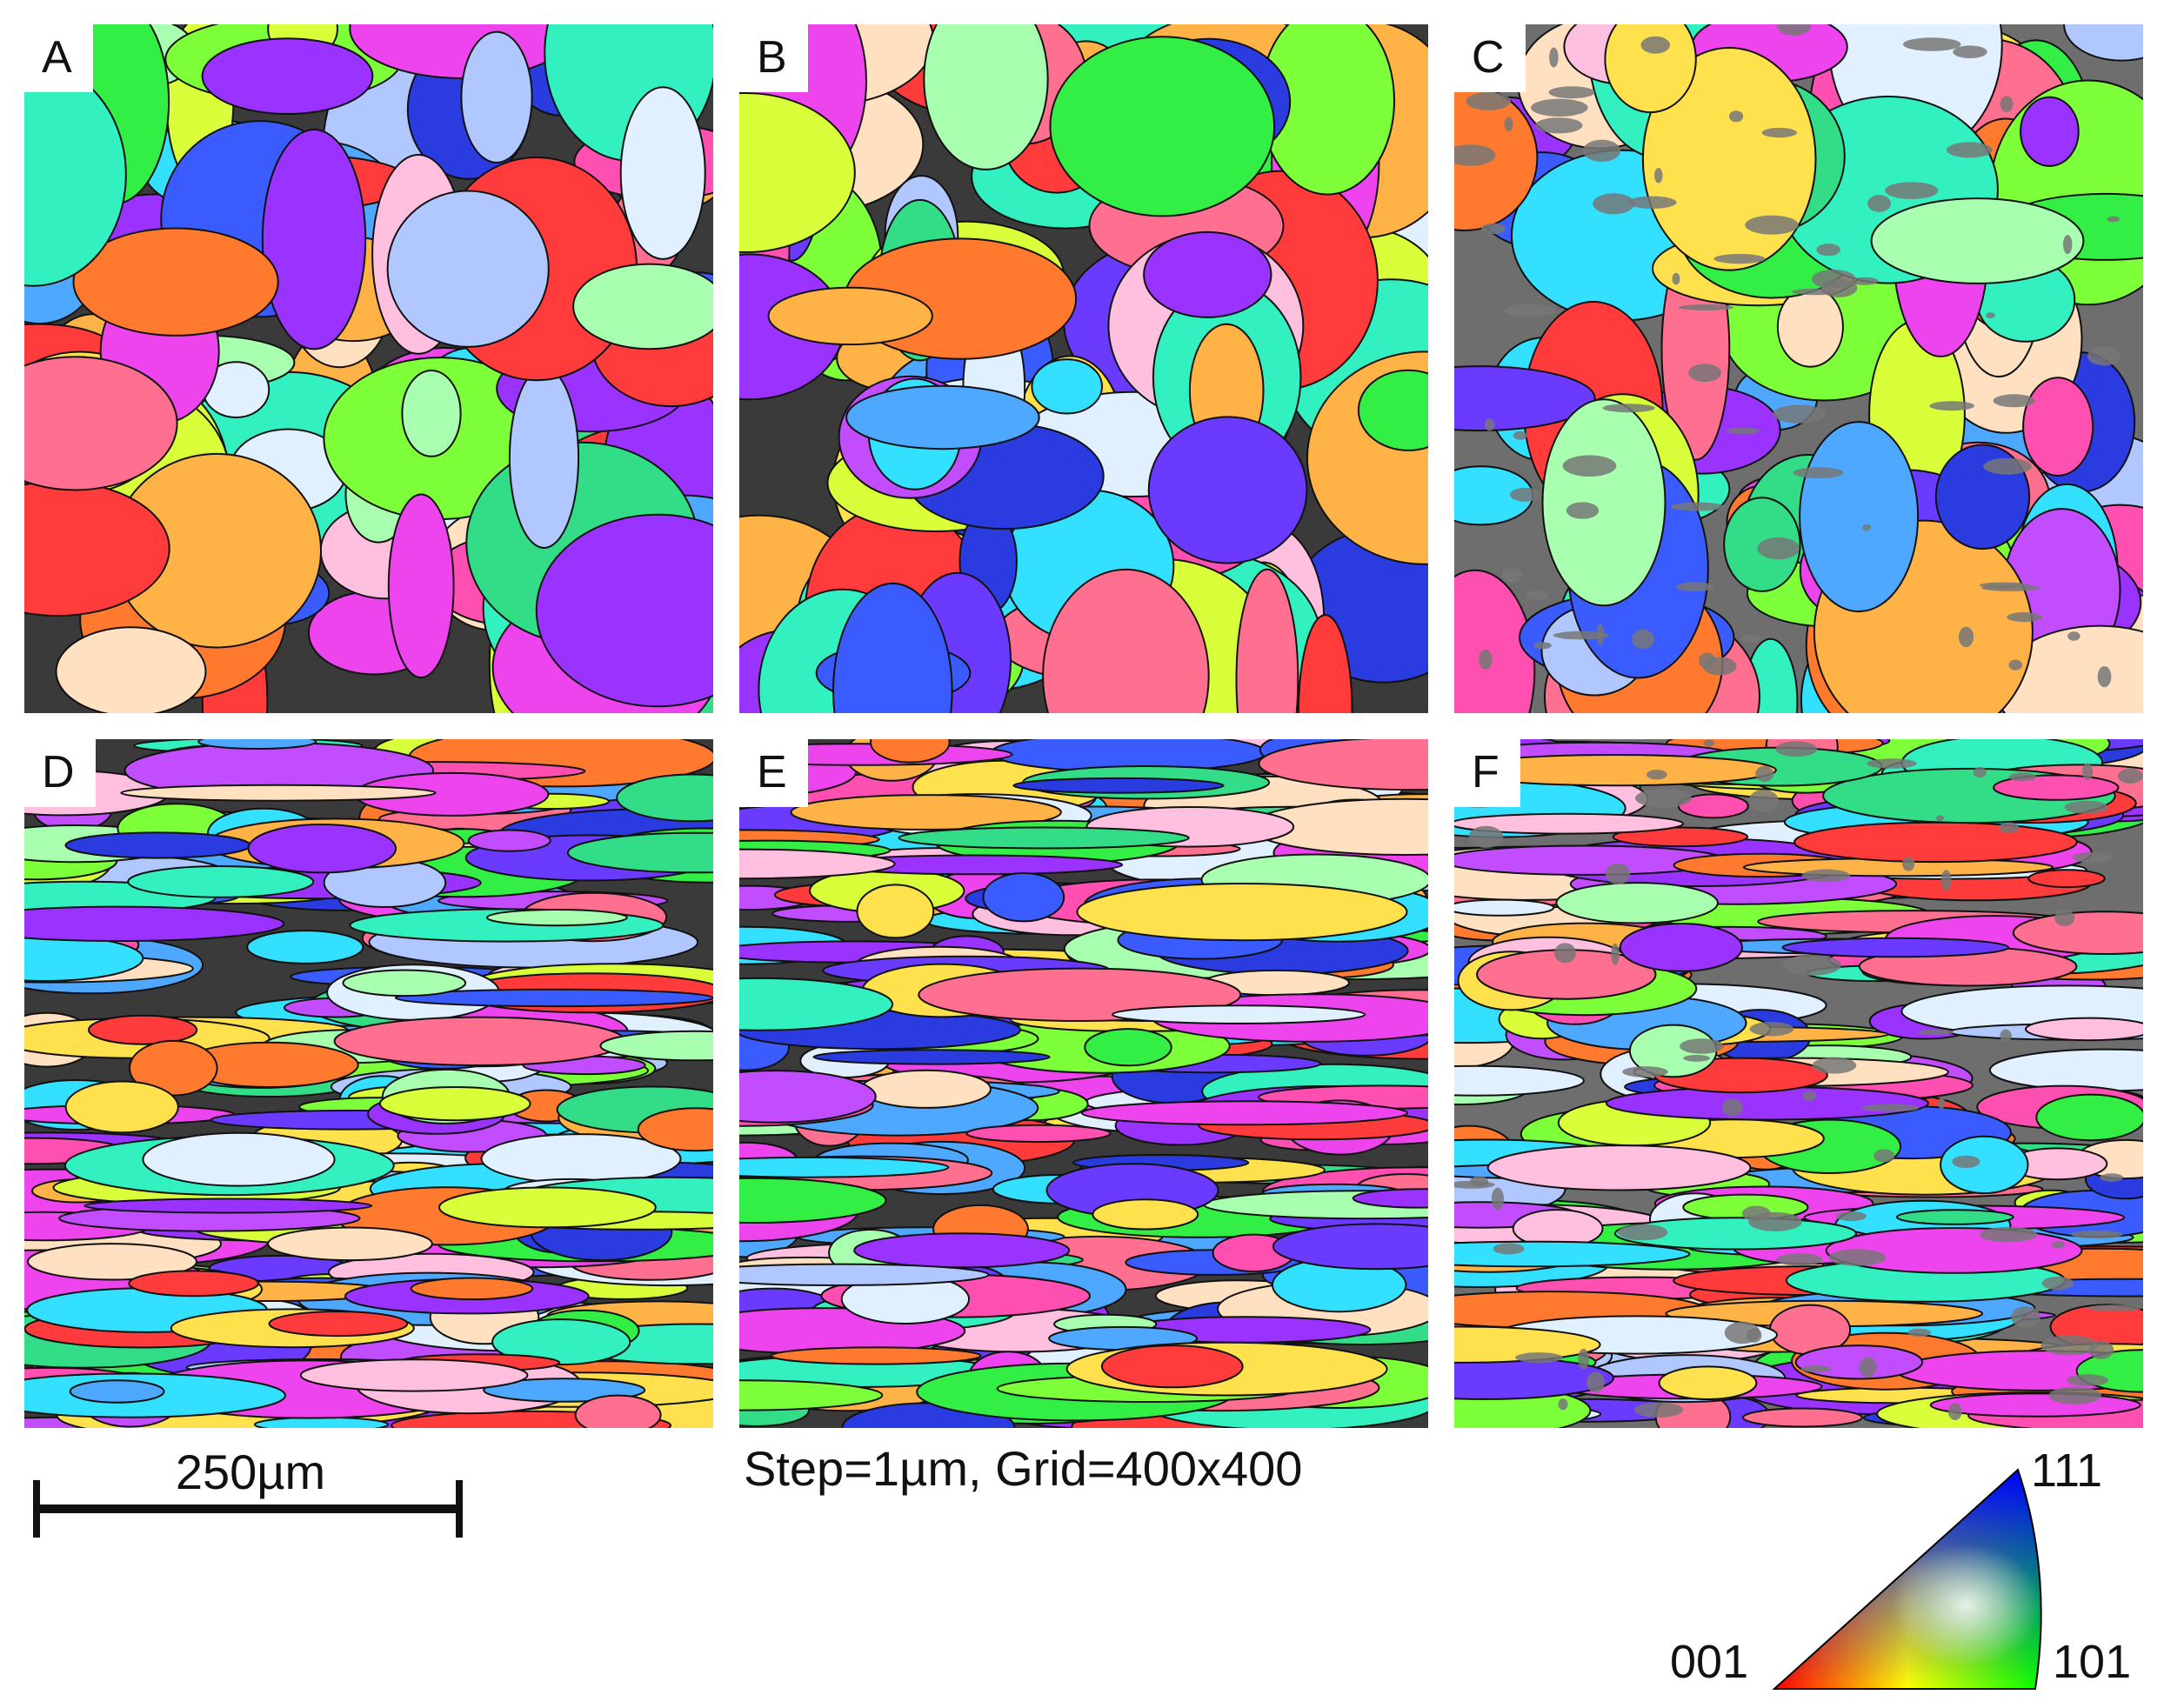 The width and height of the screenshot is (2164, 1708). Describe the element at coordinates (60, 773) in the screenshot. I see `panel-label-d: D` at that location.